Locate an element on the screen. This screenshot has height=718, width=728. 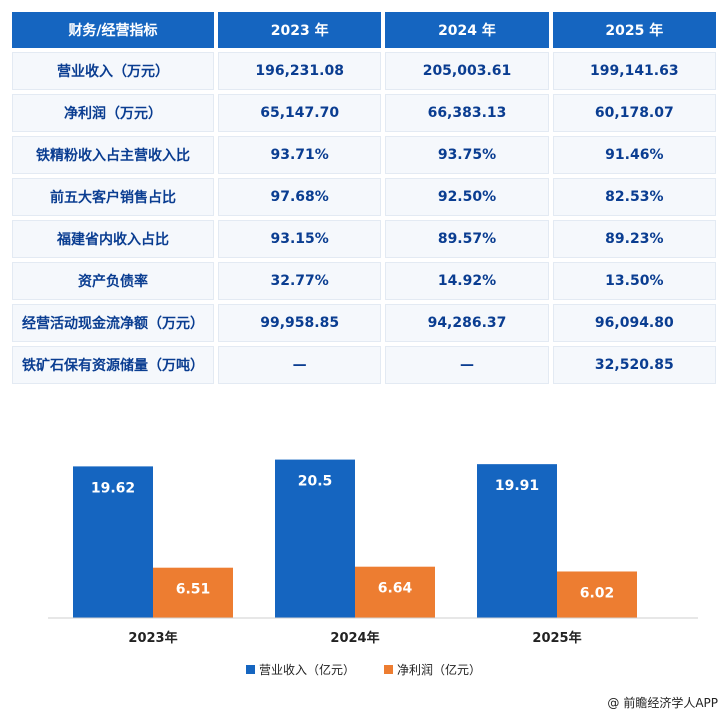
row-label: 前五大客户销售占比 is located at coordinates (113, 197).